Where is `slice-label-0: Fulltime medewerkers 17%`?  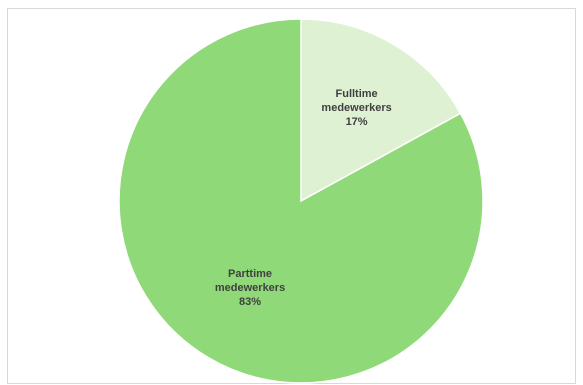
slice-label-0: Fulltime medewerkers 17% is located at coordinates (356, 108).